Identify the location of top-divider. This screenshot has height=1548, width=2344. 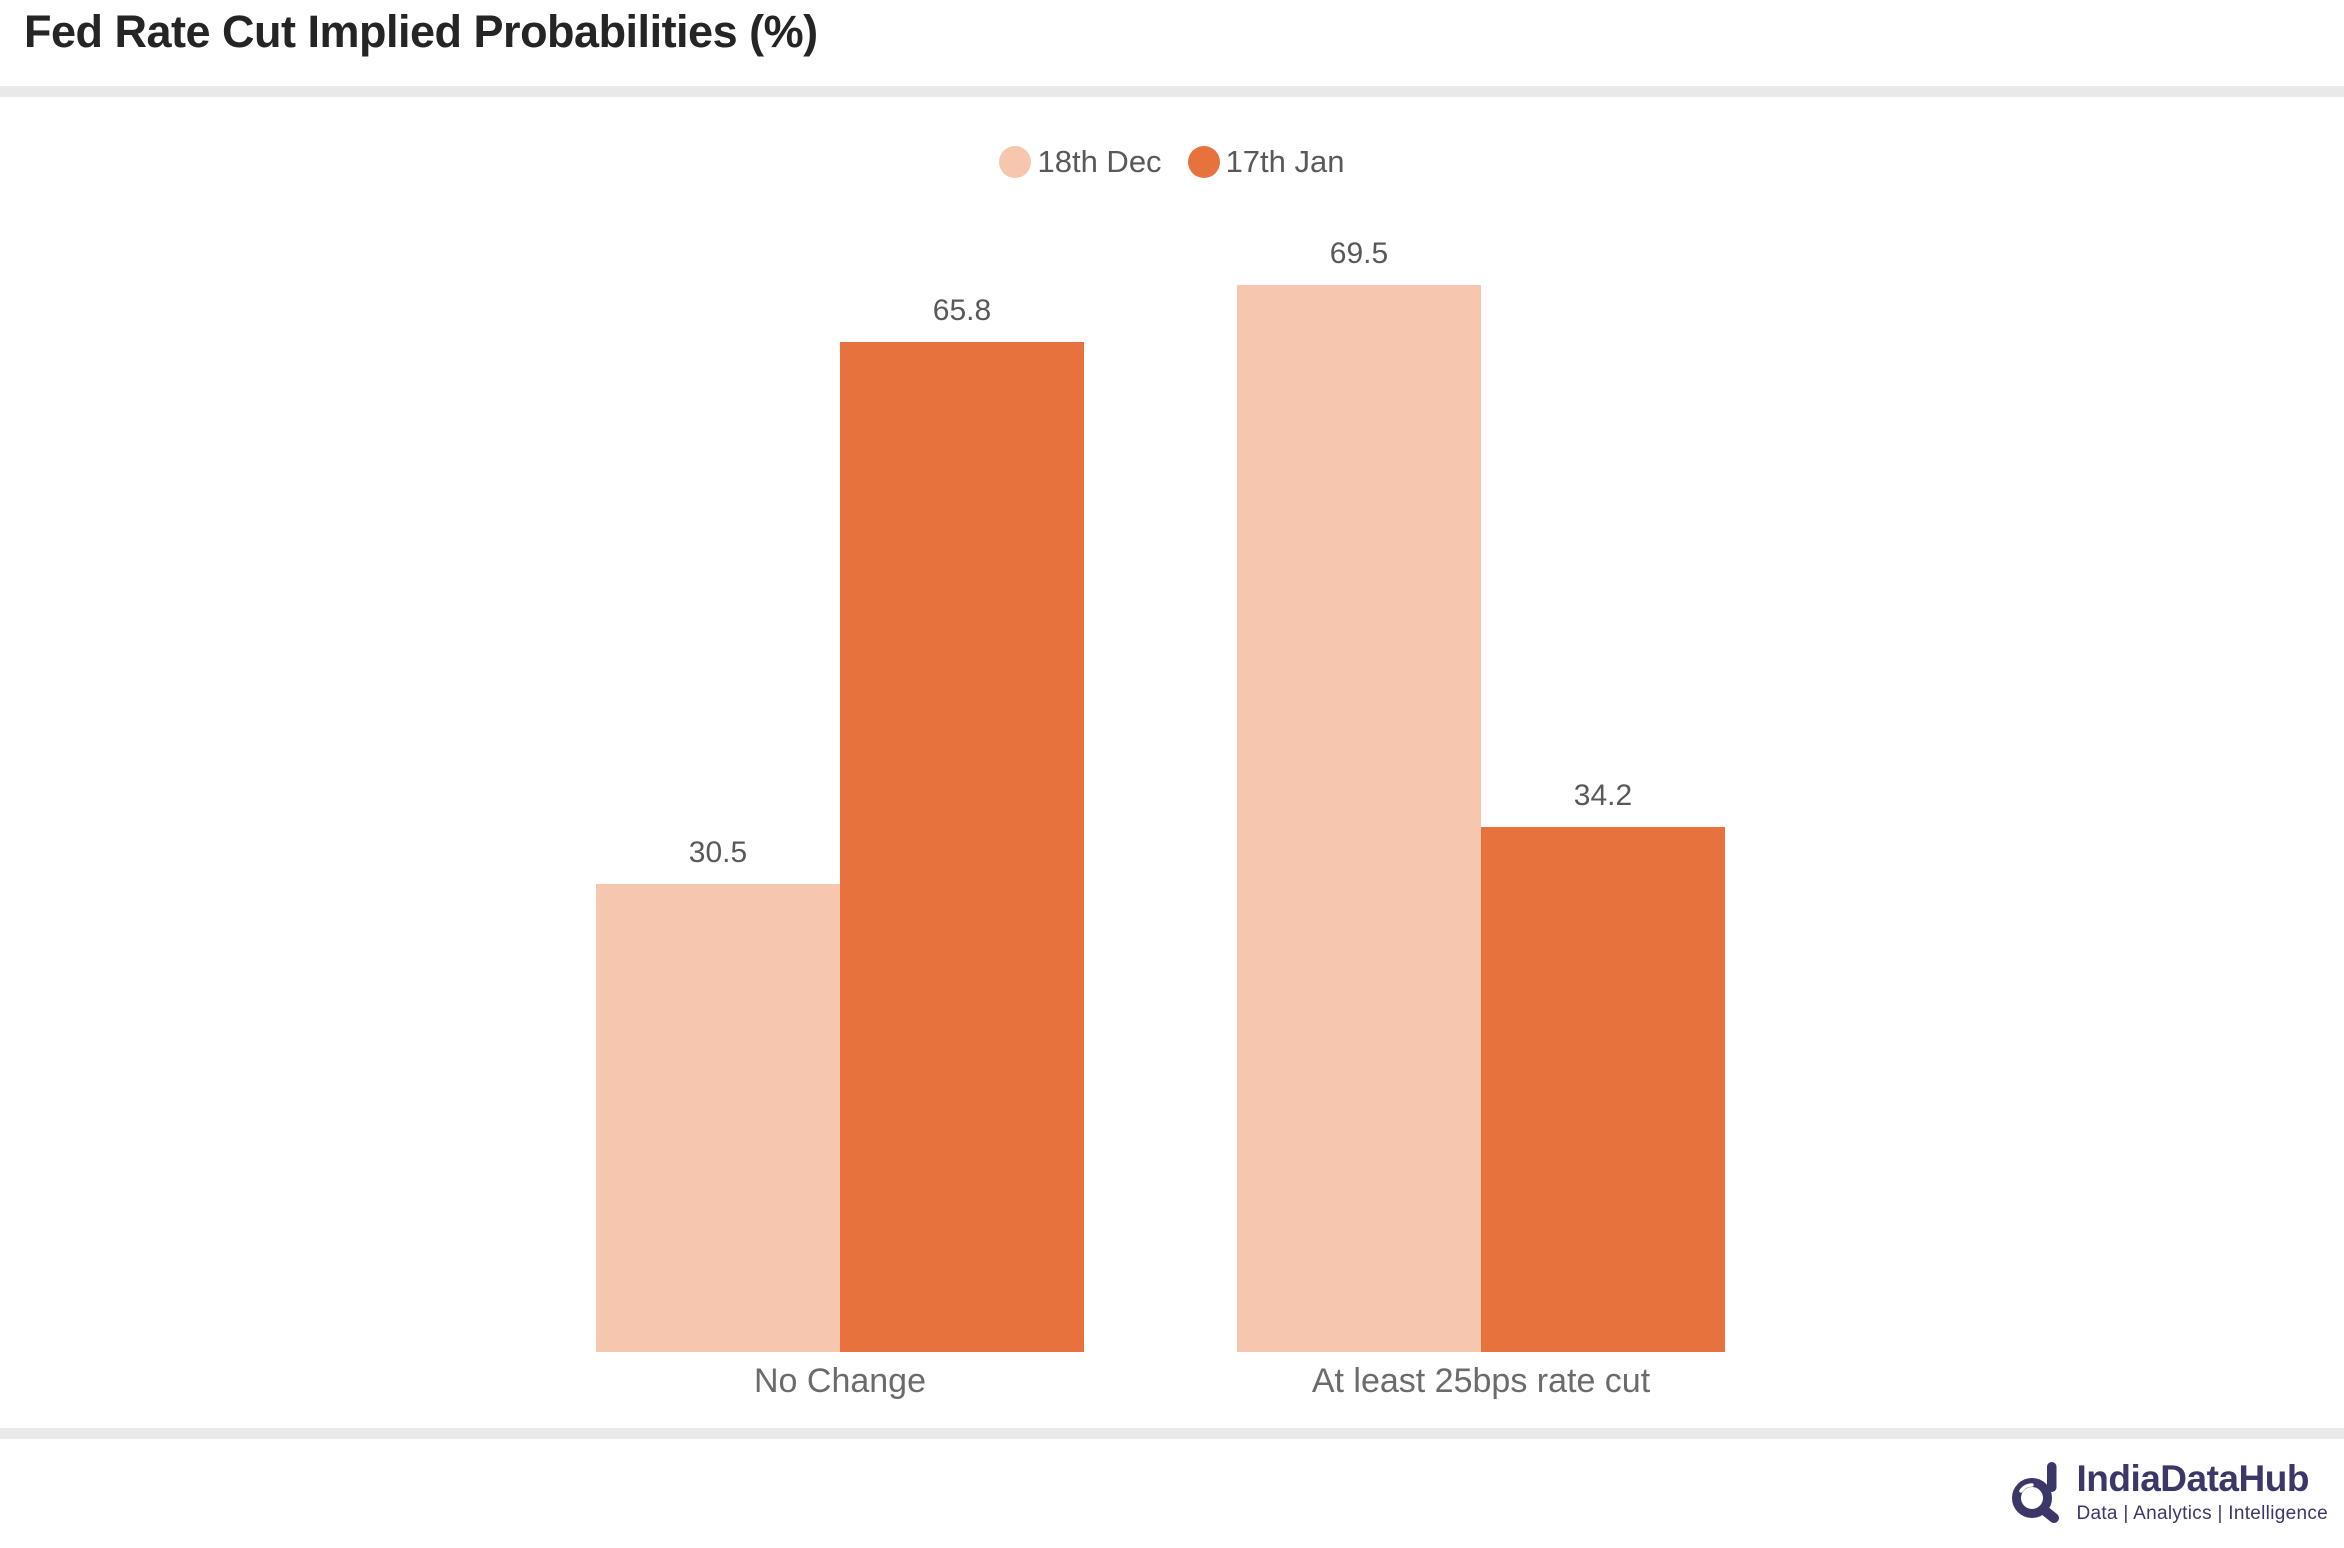
(1172, 91).